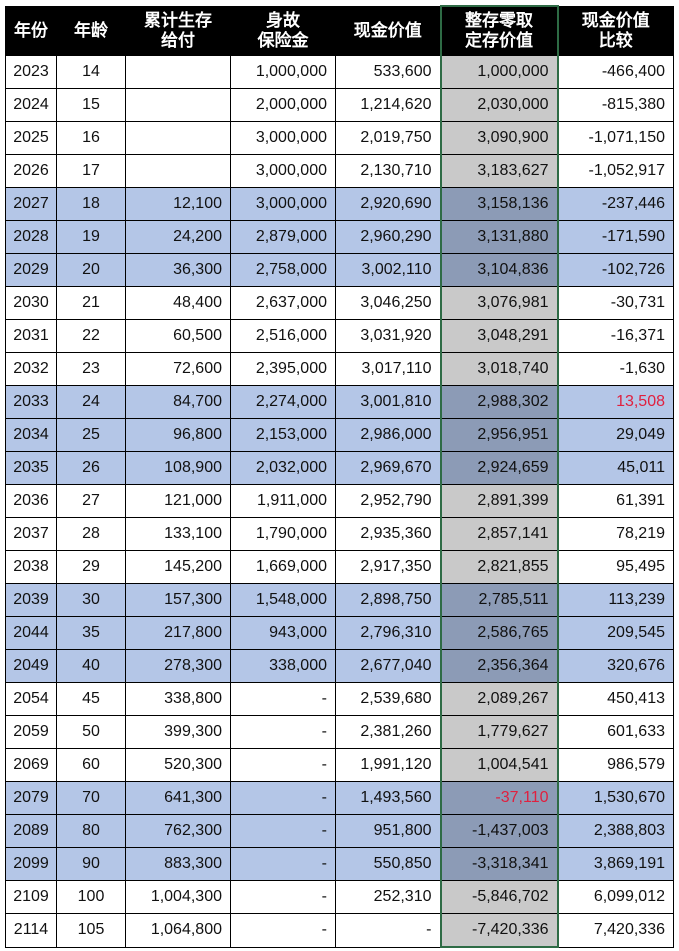 The height and width of the screenshot is (951, 679). Describe the element at coordinates (615, 798) in the screenshot. I see `cell-cash-value-comparison: 1,530,670` at that location.